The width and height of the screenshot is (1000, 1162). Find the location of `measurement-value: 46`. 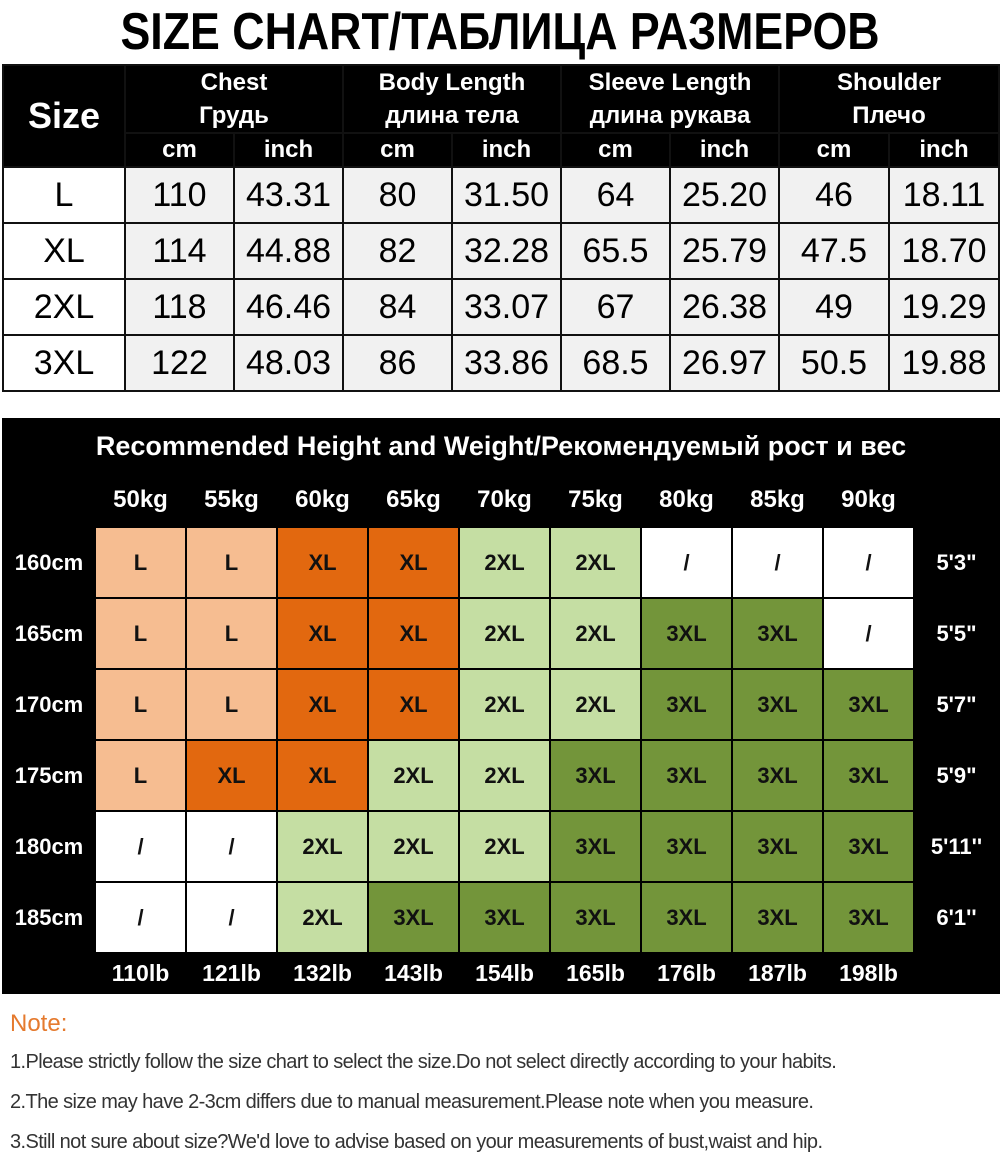

measurement-value: 46 is located at coordinates (834, 195).